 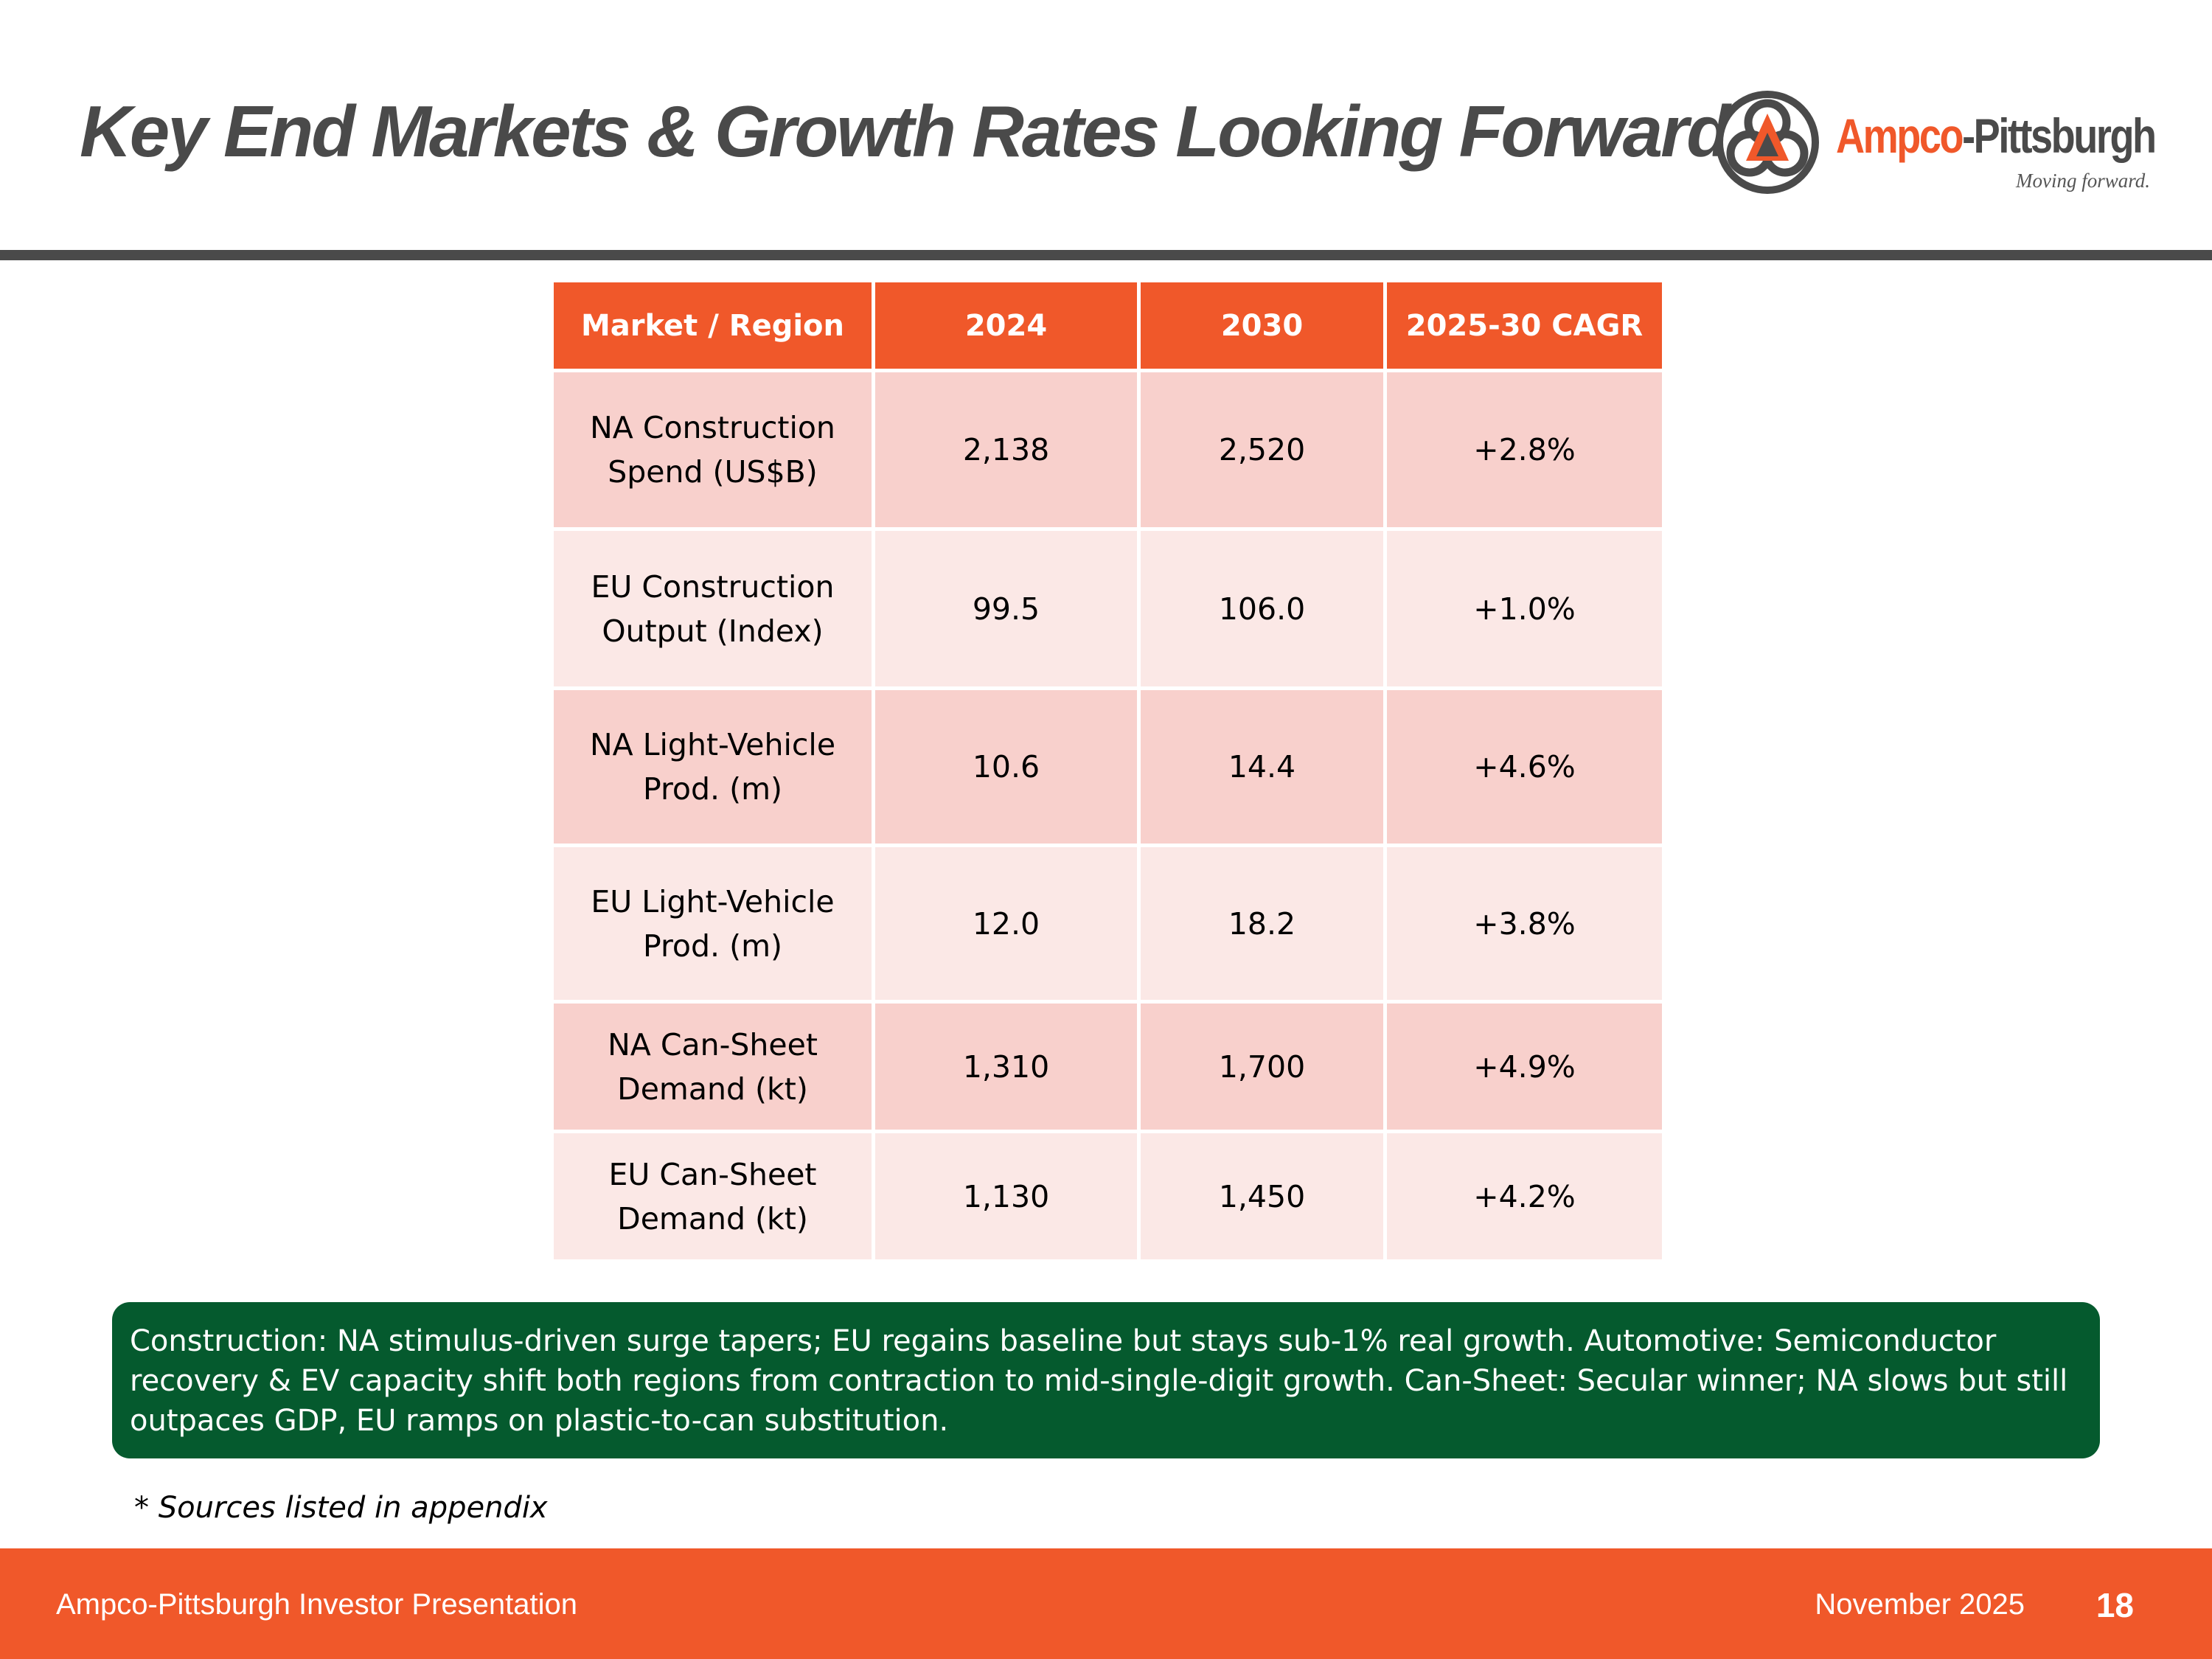 What do you see at coordinates (1262, 1066) in the screenshot?
I see `value-2030: 1,700` at bounding box center [1262, 1066].